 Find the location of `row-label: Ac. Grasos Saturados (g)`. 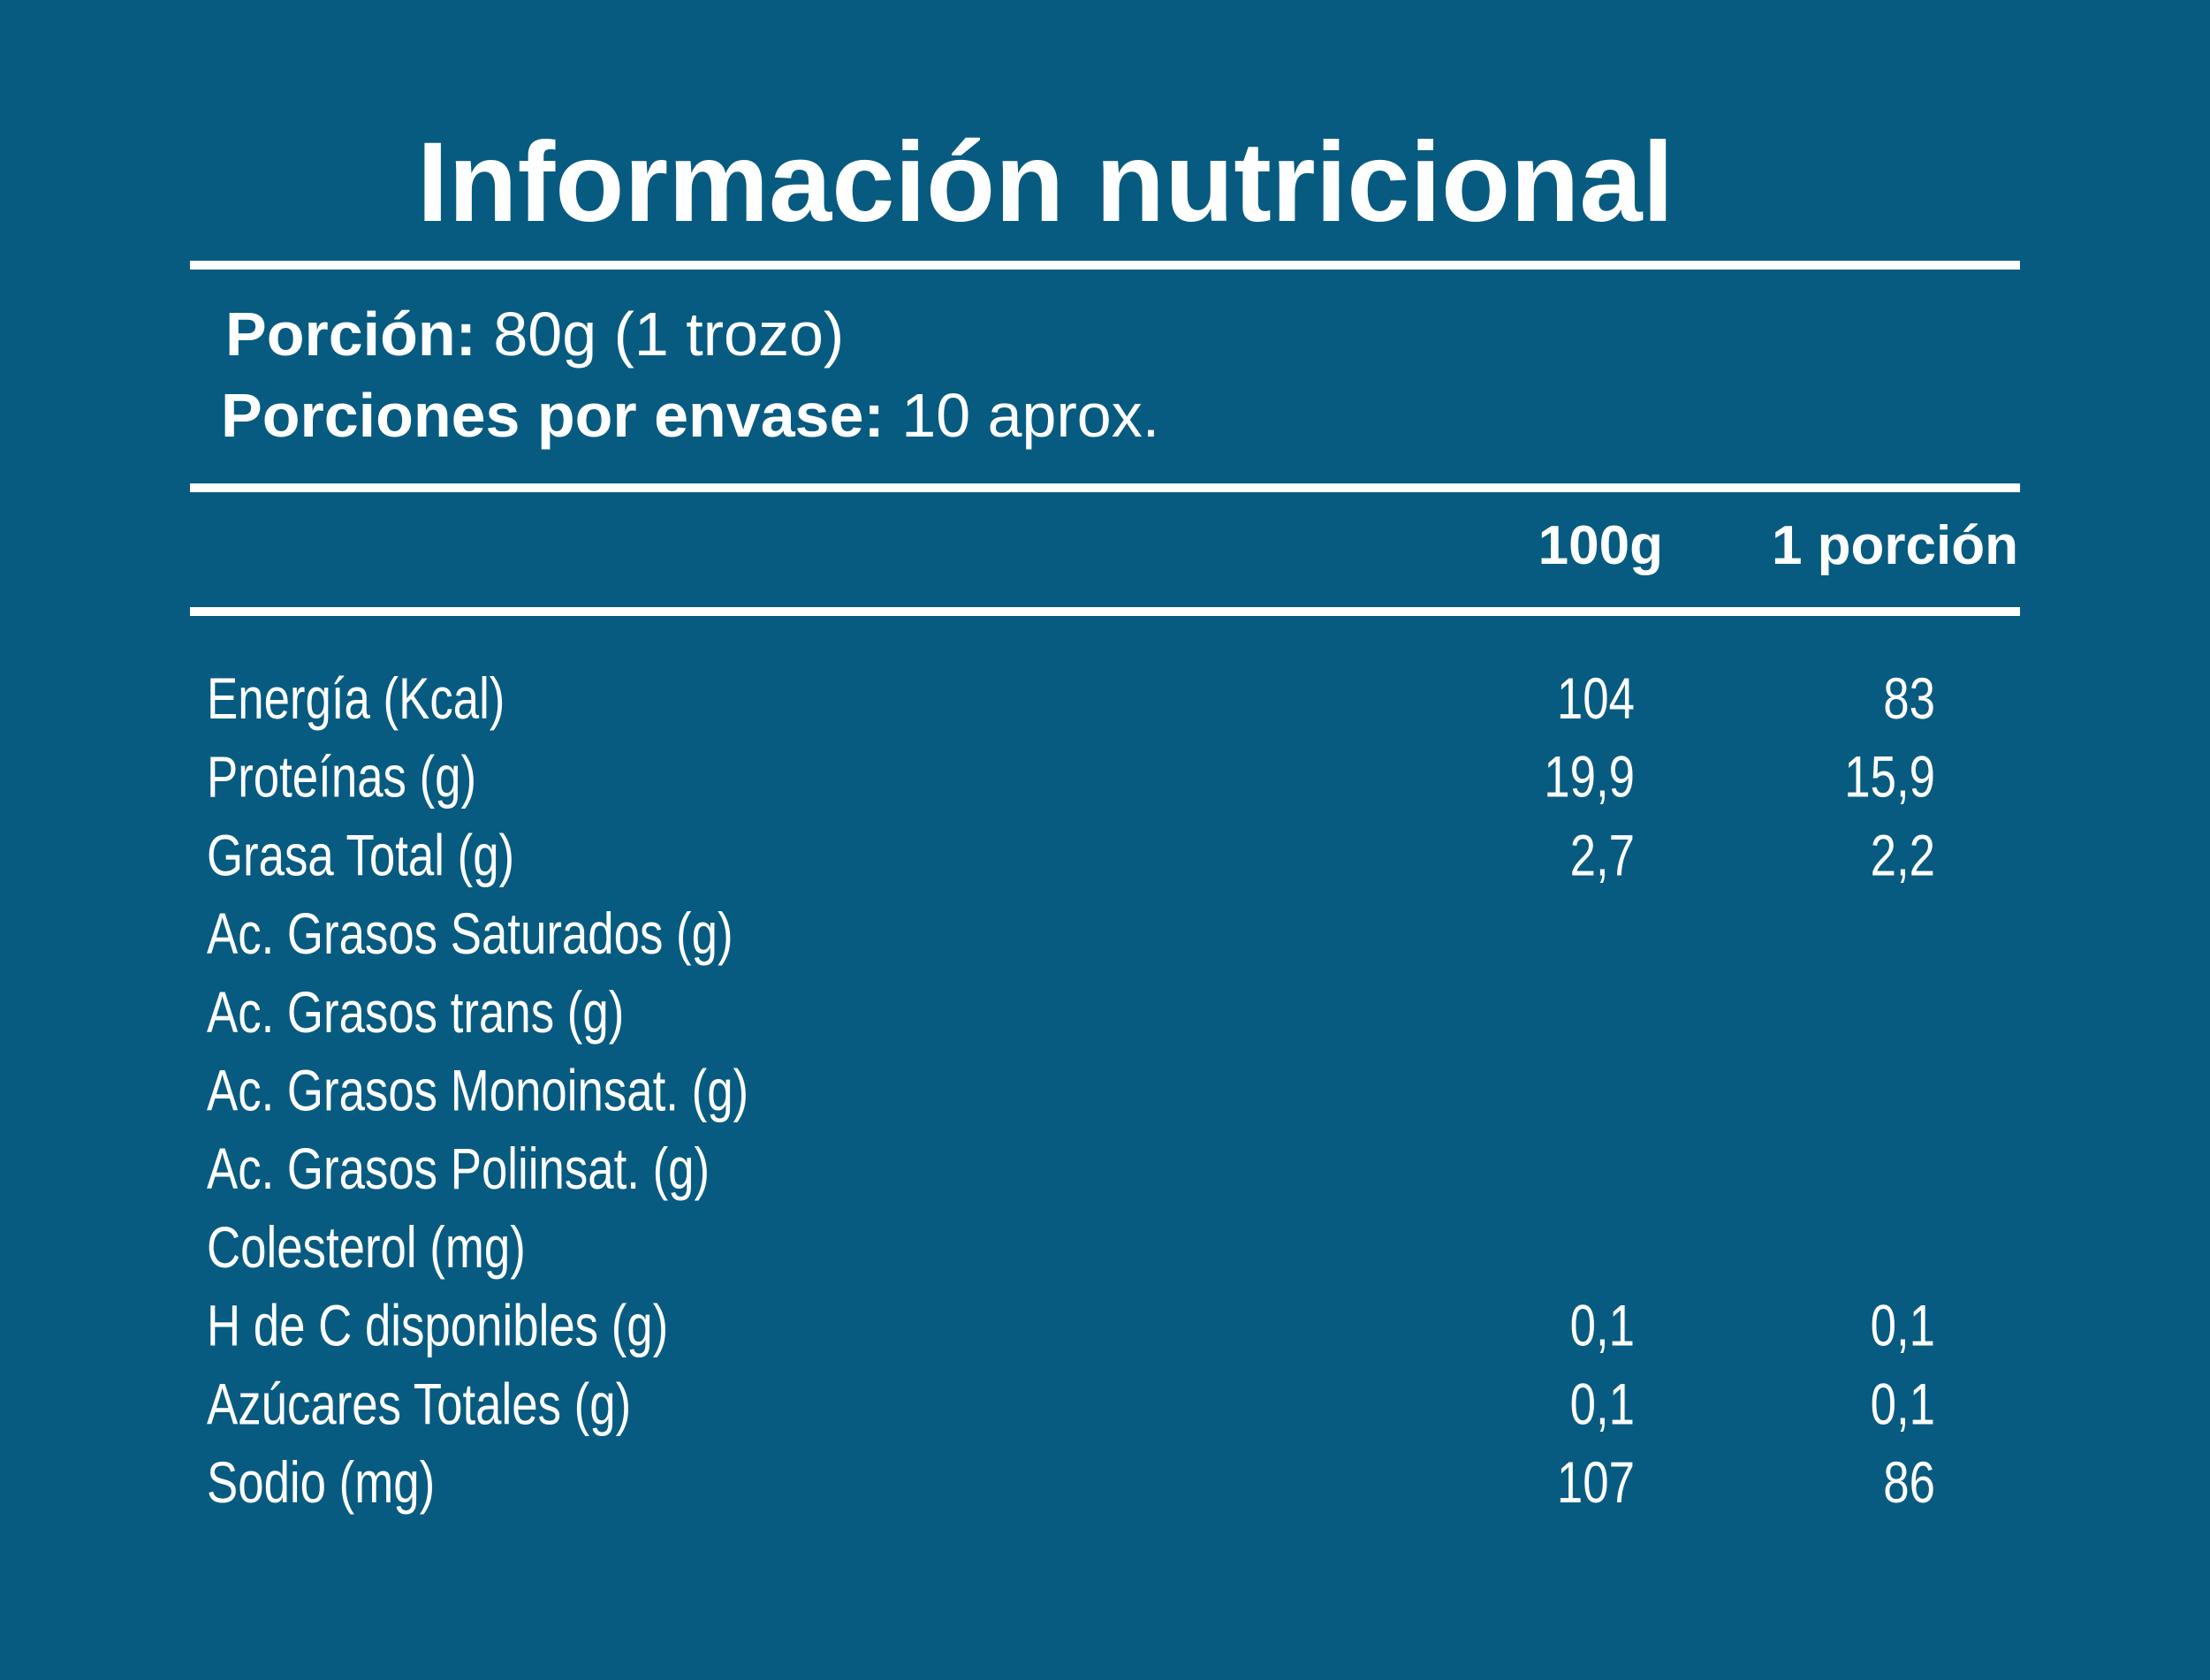

row-label: Ac. Grasos Saturados (g) is located at coordinates (470, 933).